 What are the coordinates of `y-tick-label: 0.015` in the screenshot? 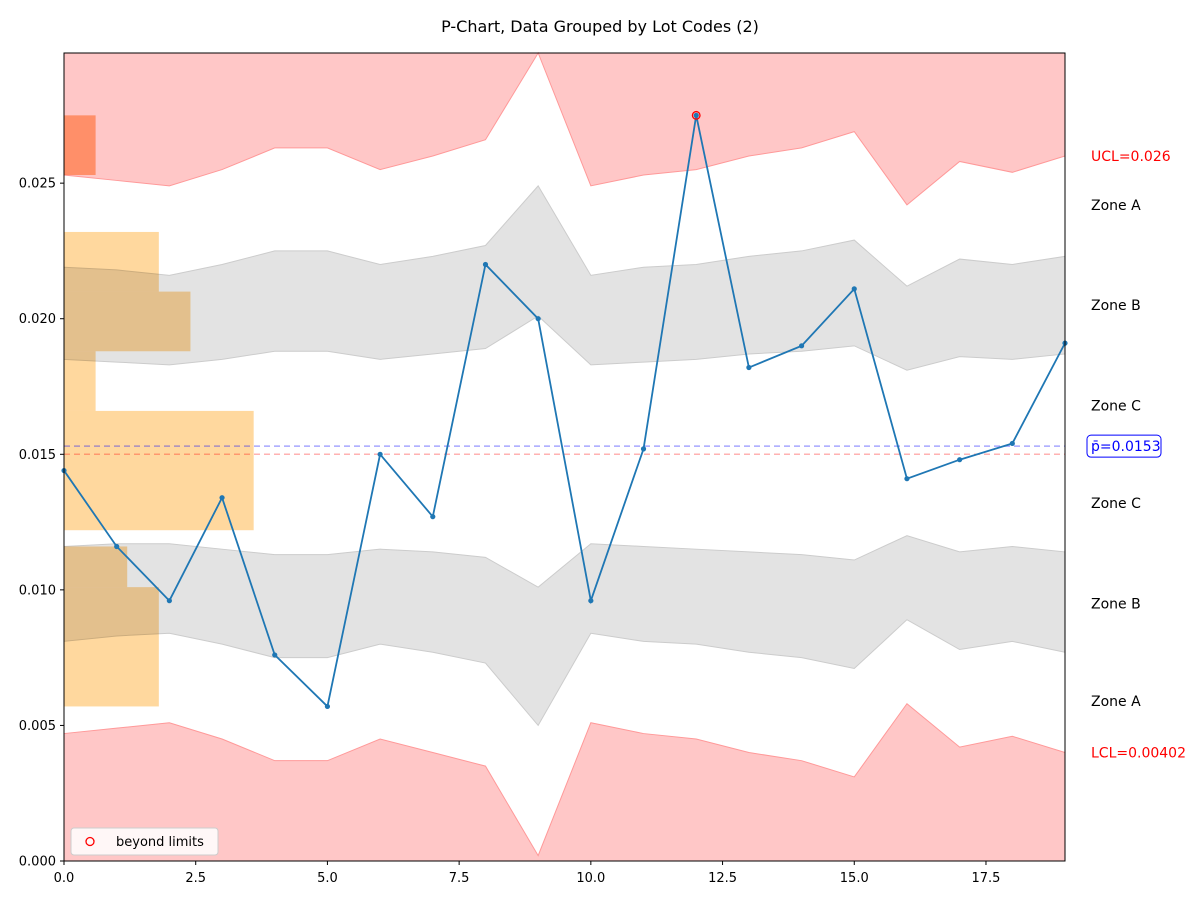 It's located at (37, 455).